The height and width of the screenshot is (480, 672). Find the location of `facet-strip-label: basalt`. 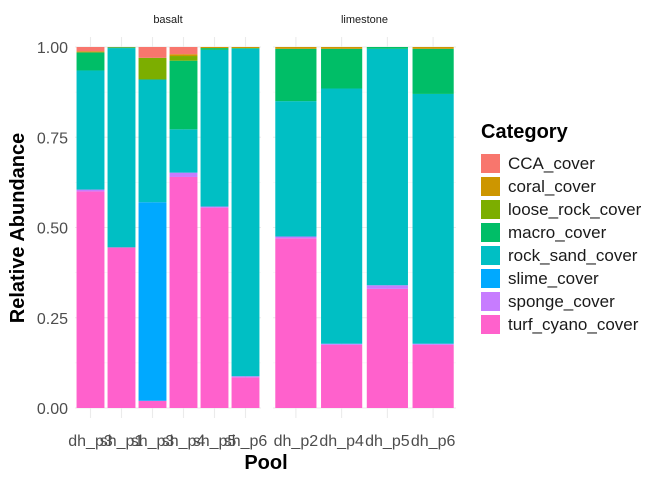

facet-strip-label: basalt is located at coordinates (167, 20).